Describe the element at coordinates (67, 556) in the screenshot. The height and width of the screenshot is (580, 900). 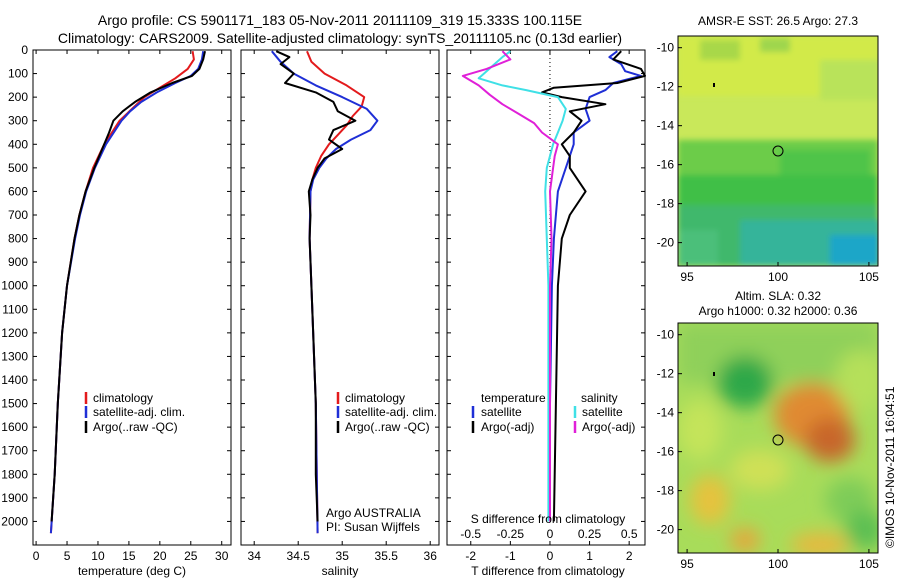
I see `x-tick-label: 5` at that location.